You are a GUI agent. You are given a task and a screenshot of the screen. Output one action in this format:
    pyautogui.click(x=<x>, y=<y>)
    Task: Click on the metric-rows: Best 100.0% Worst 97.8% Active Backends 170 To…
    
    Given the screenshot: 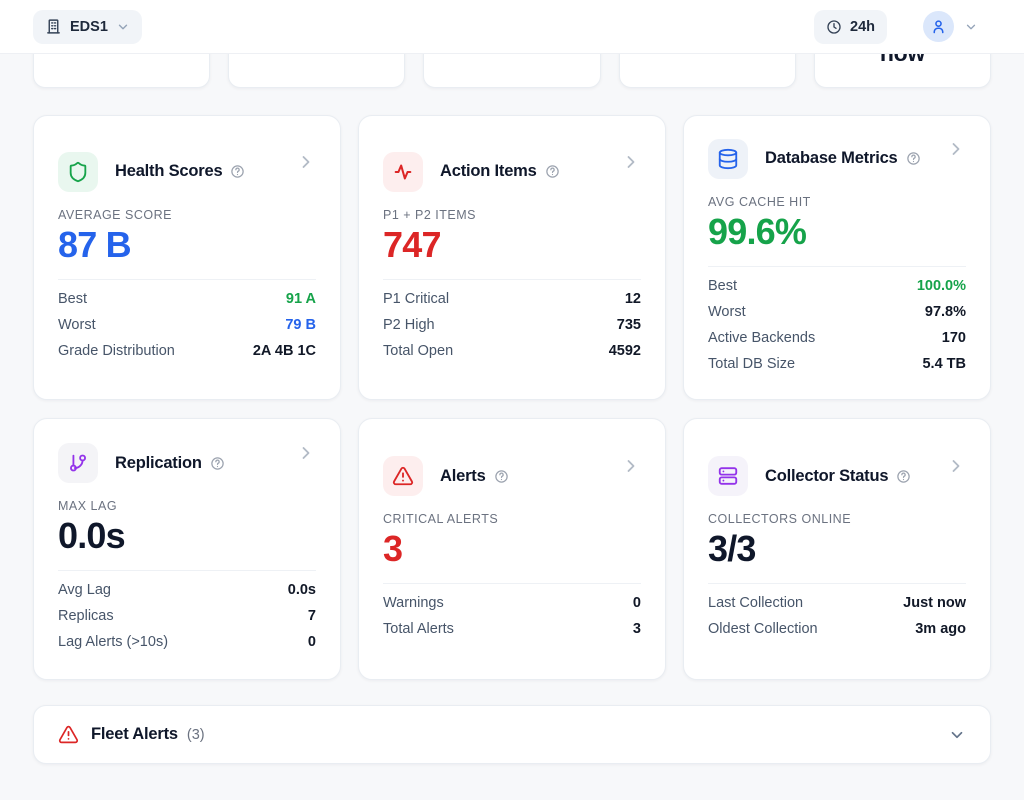 What is the action you would take?
    pyautogui.click(x=837, y=321)
    